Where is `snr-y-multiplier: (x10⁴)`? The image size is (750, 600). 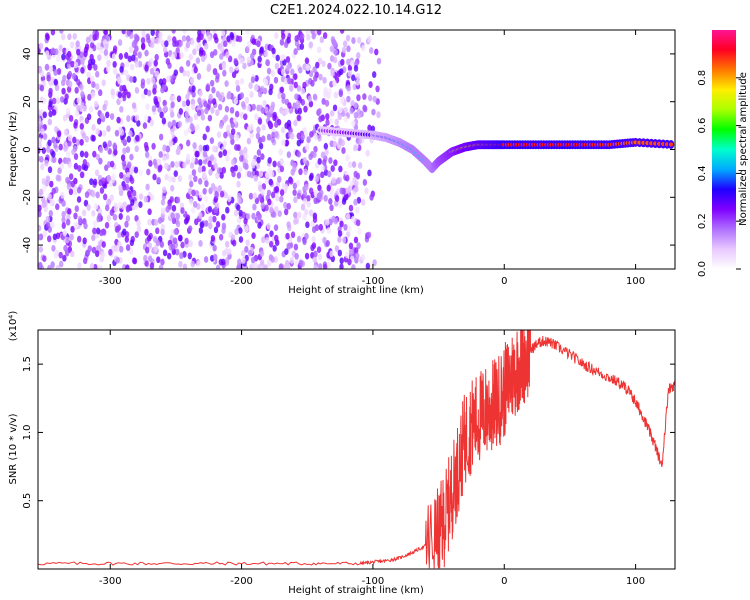 snr-y-multiplier: (x10⁴) is located at coordinates (13, 326).